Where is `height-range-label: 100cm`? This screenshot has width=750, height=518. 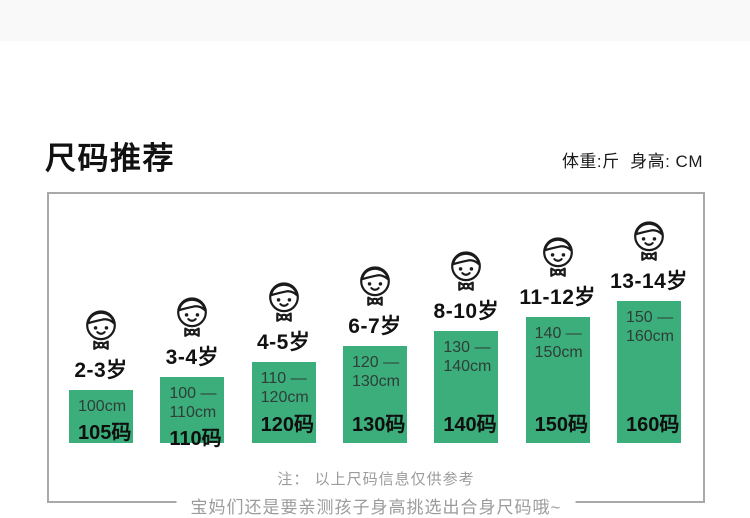 height-range-label: 100cm is located at coordinates (102, 406).